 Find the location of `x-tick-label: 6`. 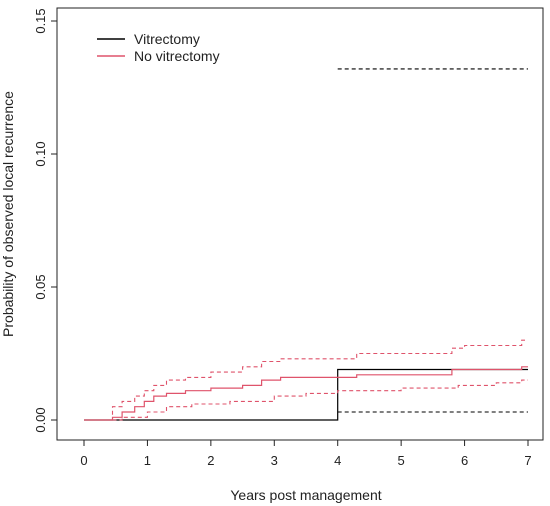

x-tick-label: 6 is located at coordinates (464, 460).